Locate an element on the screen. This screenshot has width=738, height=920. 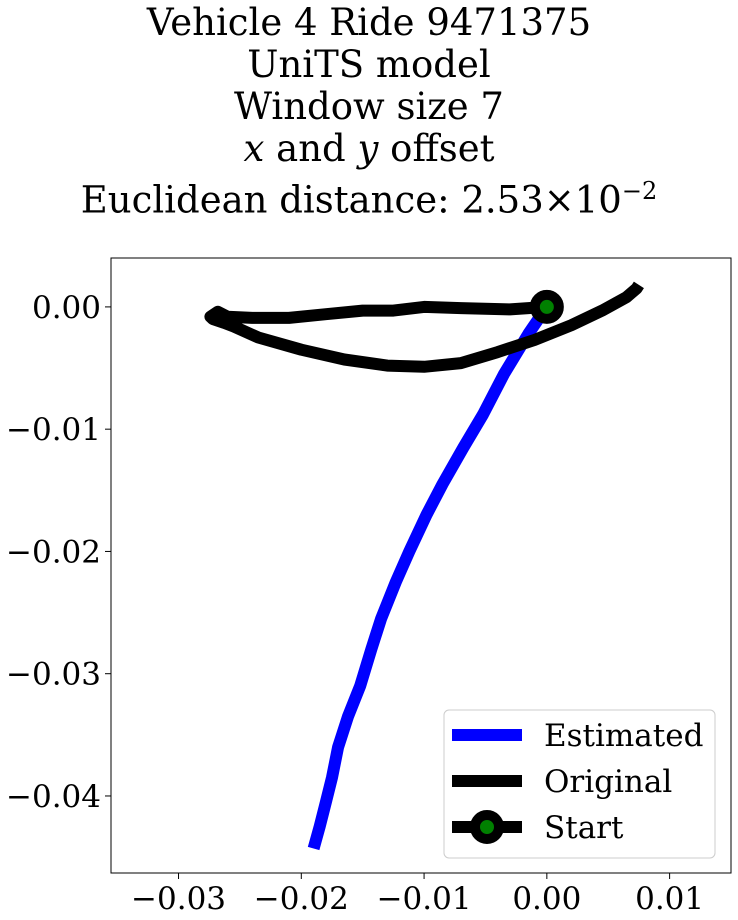
legend-start-marker is located at coordinates (487, 827).